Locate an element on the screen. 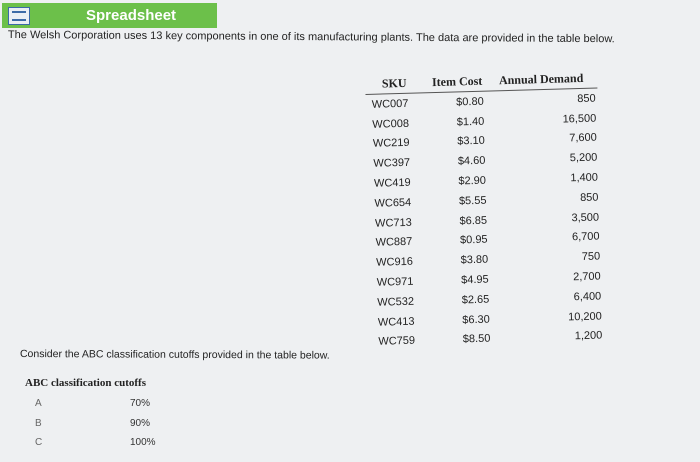  item-cost-cell: $6.30 is located at coordinates (476, 320).